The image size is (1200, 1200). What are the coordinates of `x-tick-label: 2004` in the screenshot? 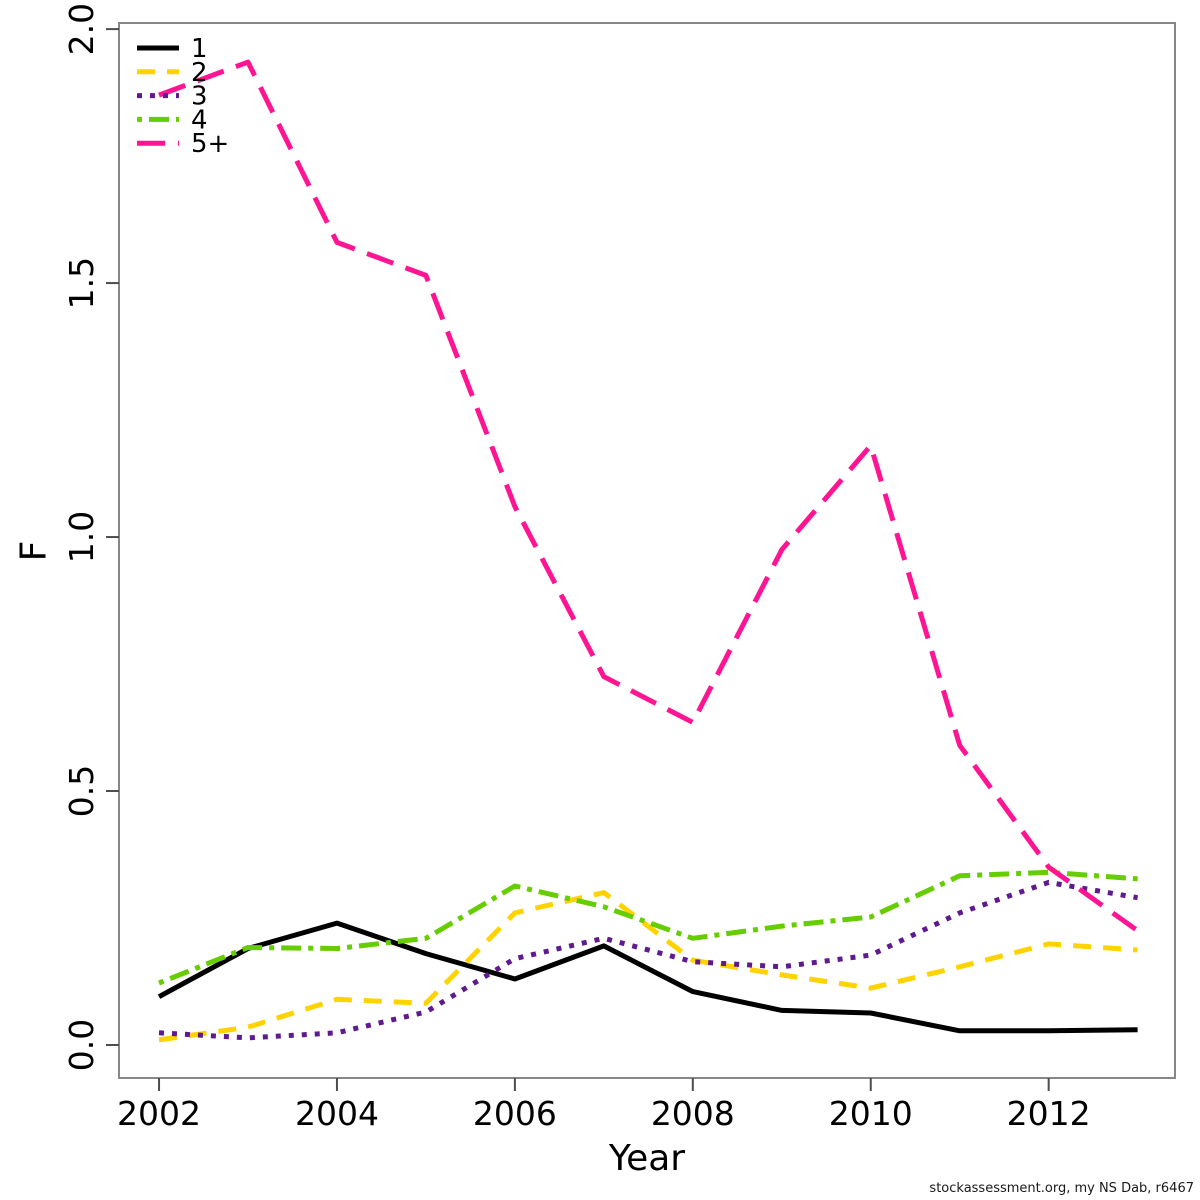 It's located at (337, 1113).